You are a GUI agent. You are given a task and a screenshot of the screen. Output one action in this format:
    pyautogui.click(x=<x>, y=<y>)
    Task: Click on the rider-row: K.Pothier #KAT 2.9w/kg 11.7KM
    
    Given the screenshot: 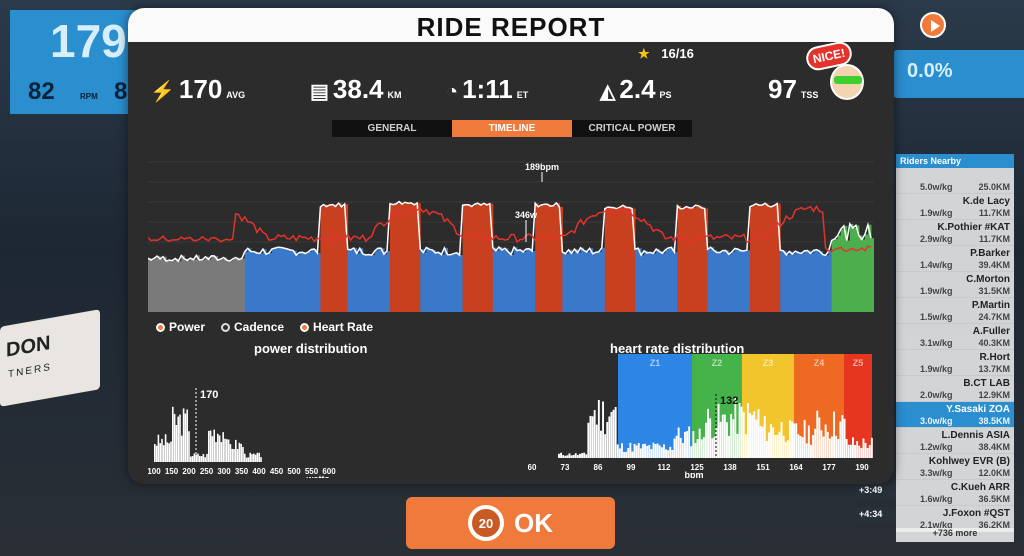 What is the action you would take?
    pyautogui.click(x=955, y=233)
    